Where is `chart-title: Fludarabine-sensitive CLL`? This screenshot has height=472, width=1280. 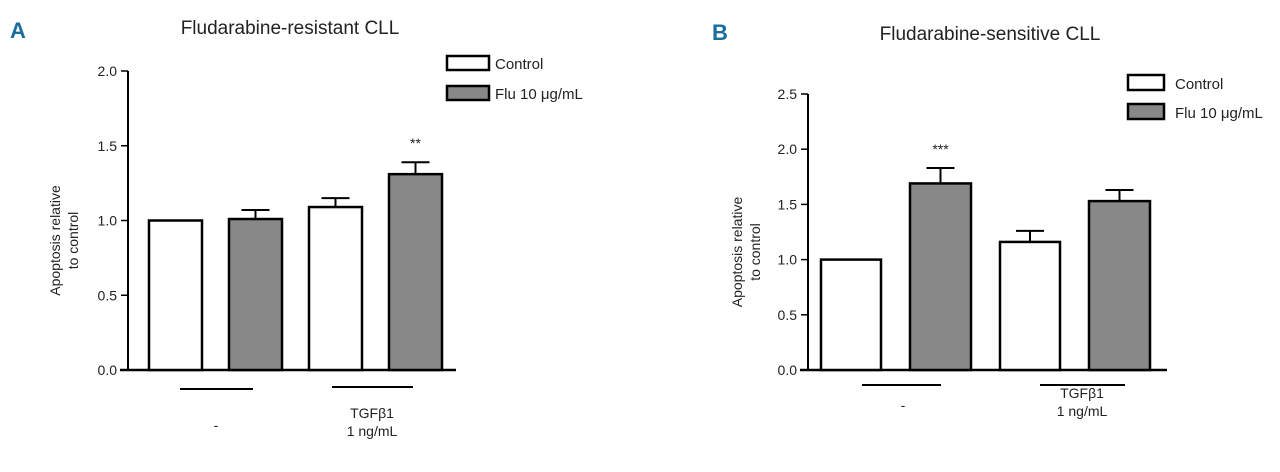 chart-title: Fludarabine-sensitive CLL is located at coordinates (990, 34).